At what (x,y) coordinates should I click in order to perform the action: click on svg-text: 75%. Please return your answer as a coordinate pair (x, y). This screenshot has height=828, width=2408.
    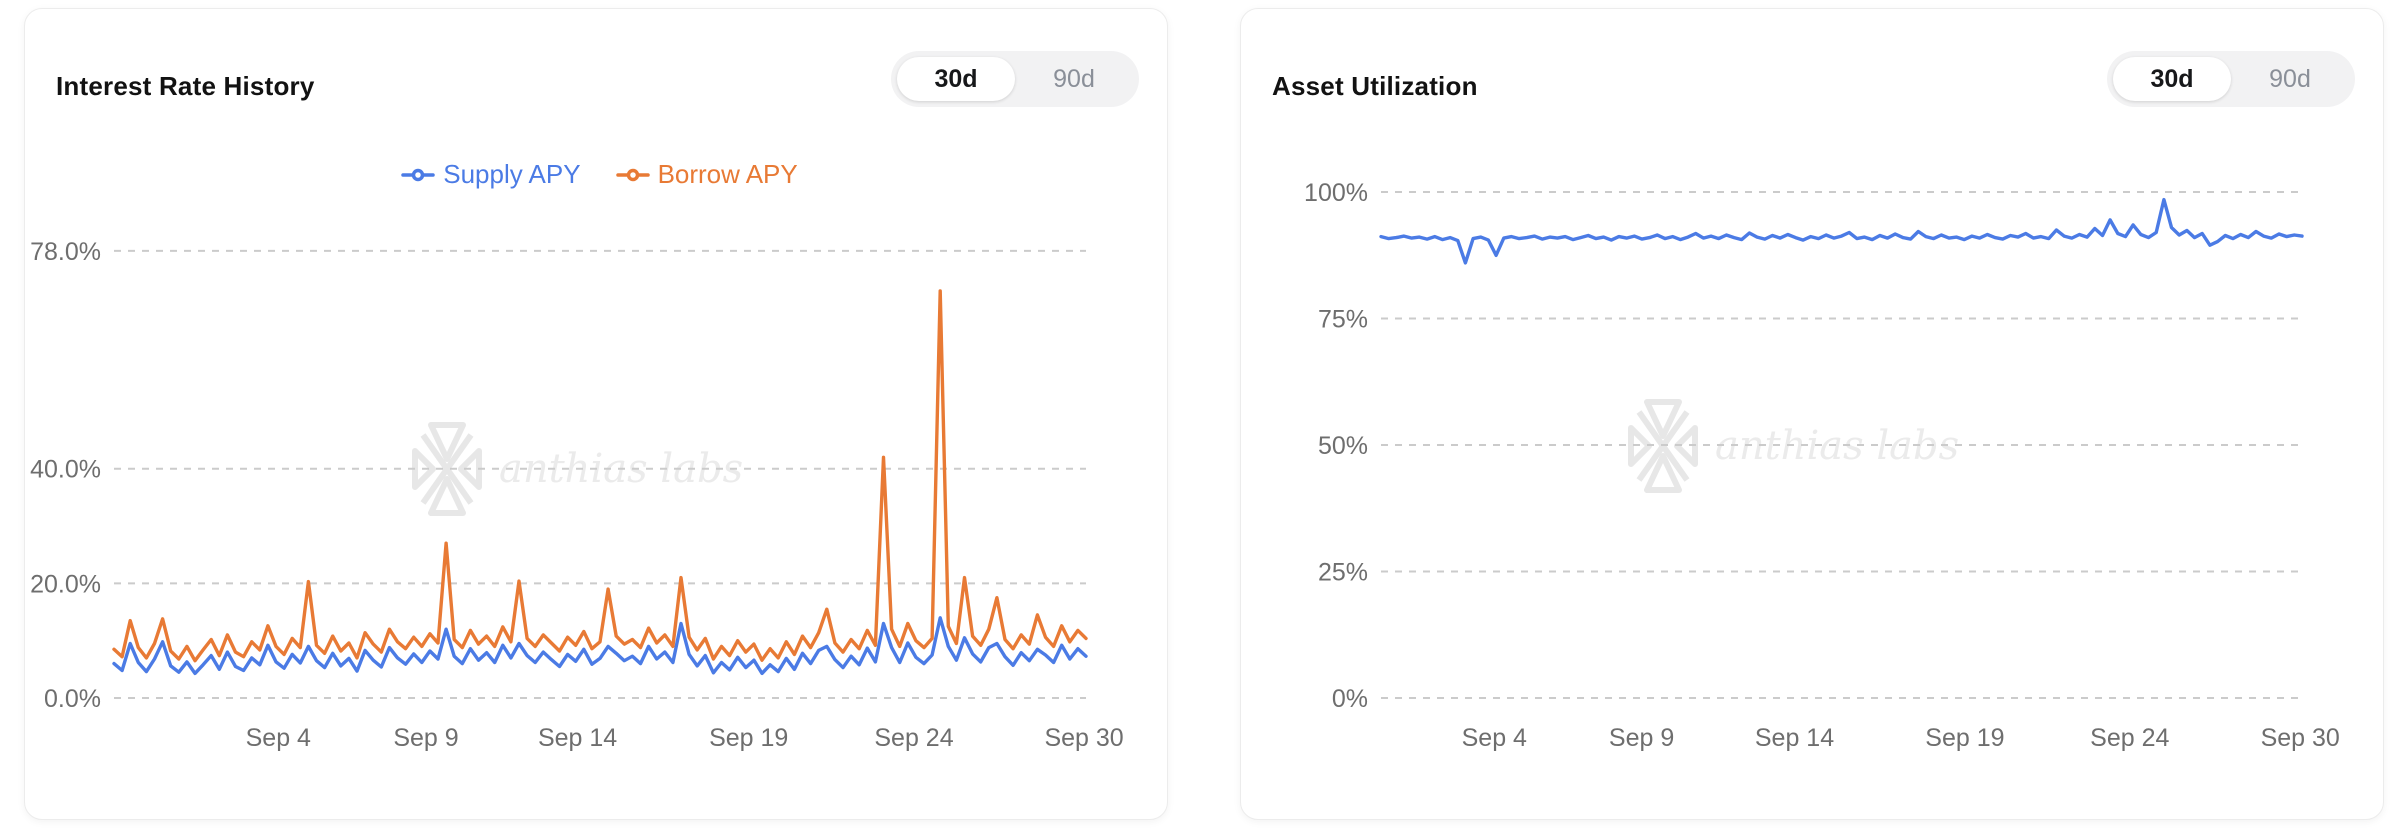
    Looking at the image, I should click on (1343, 320).